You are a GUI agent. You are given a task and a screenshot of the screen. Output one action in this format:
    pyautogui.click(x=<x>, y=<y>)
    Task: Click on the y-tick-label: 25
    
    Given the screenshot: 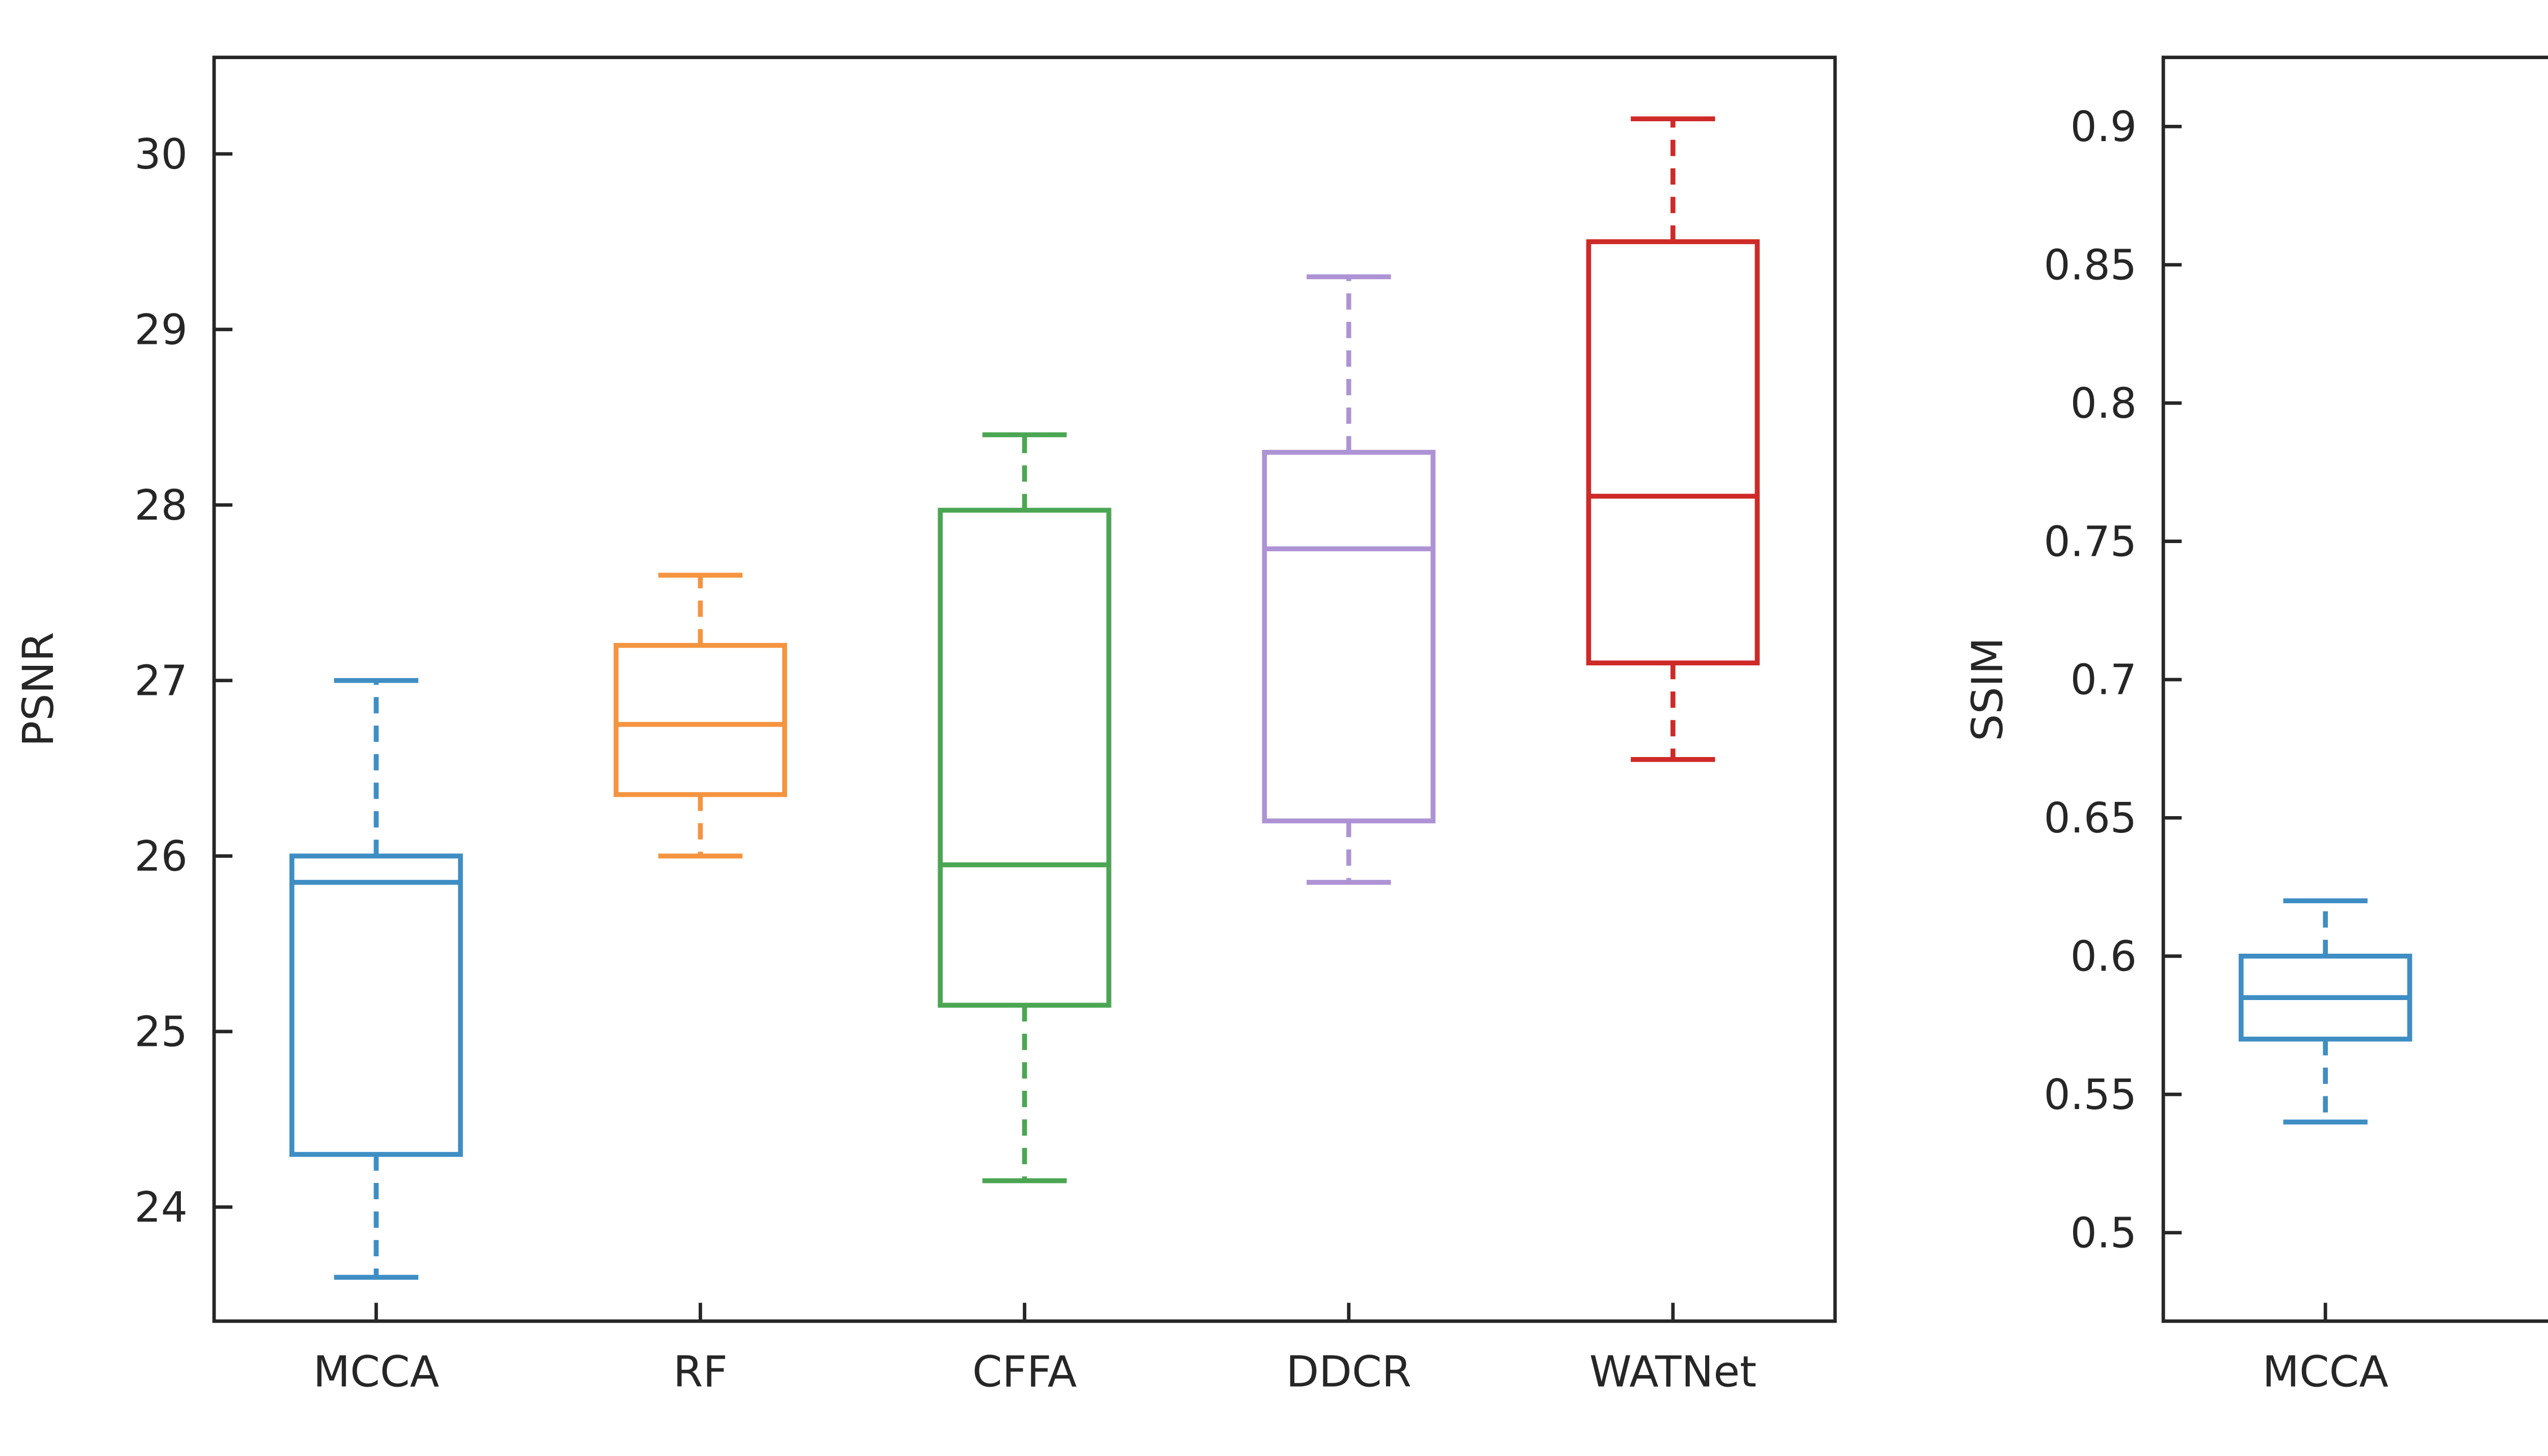 What is the action you would take?
    pyautogui.click(x=162, y=1032)
    